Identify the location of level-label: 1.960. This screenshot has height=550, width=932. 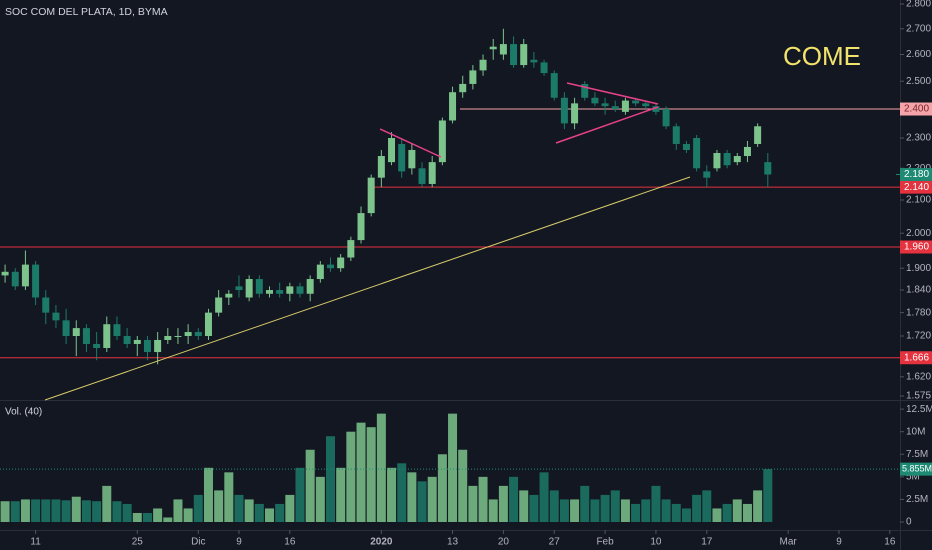
(916, 247).